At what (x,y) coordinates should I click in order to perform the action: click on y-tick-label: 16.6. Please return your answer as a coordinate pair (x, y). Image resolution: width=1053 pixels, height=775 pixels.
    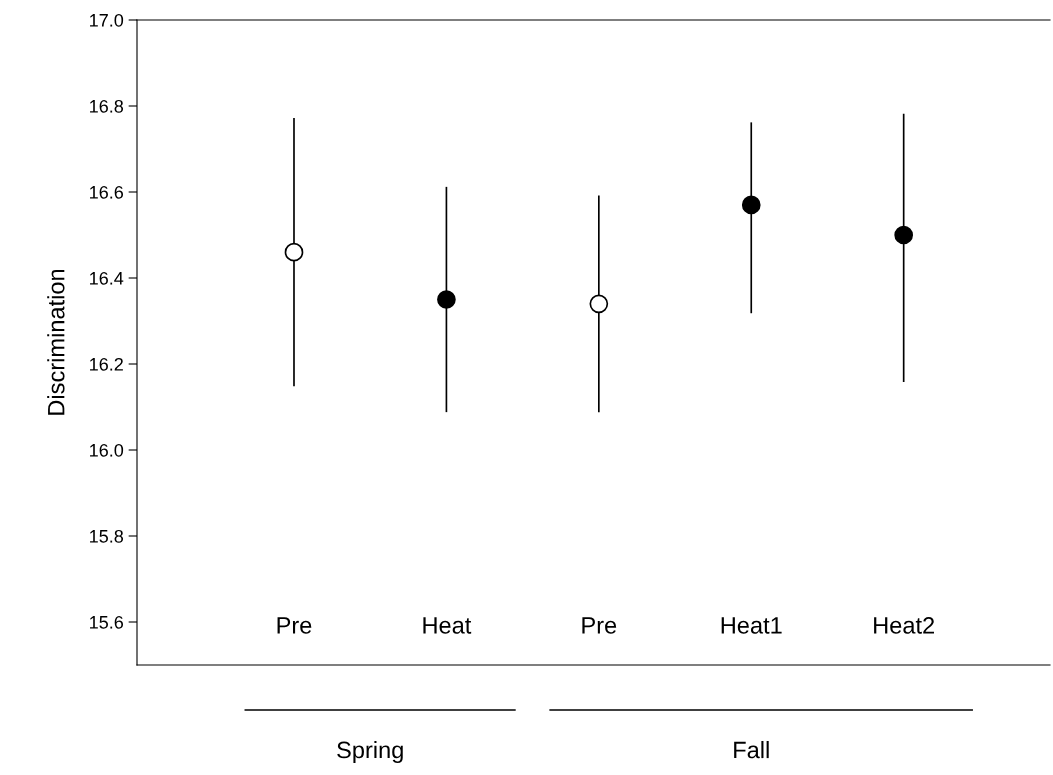
    Looking at the image, I should click on (107, 192).